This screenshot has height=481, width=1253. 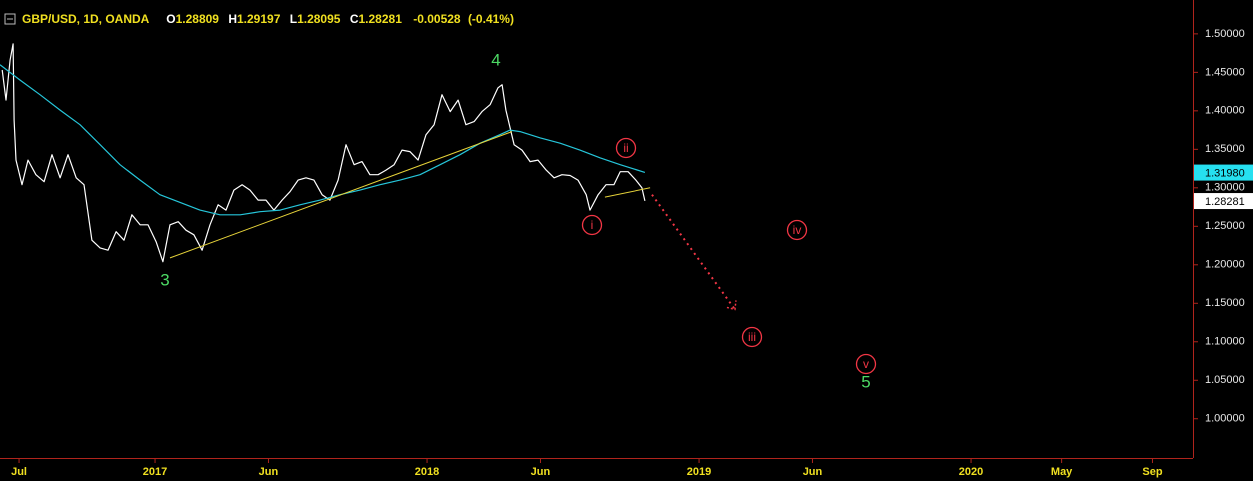 I want to click on collapse-icon, so click(x=10, y=19).